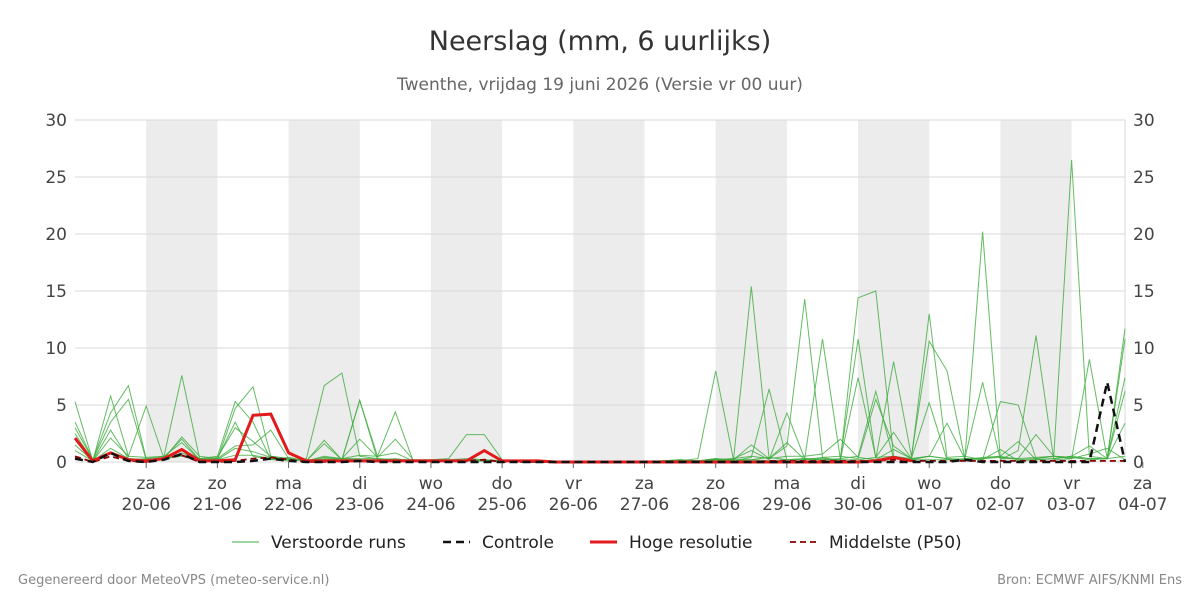 The width and height of the screenshot is (1200, 600). I want to click on chart-title: Neerslag (mm, 6 uurlijks), so click(600, 41).